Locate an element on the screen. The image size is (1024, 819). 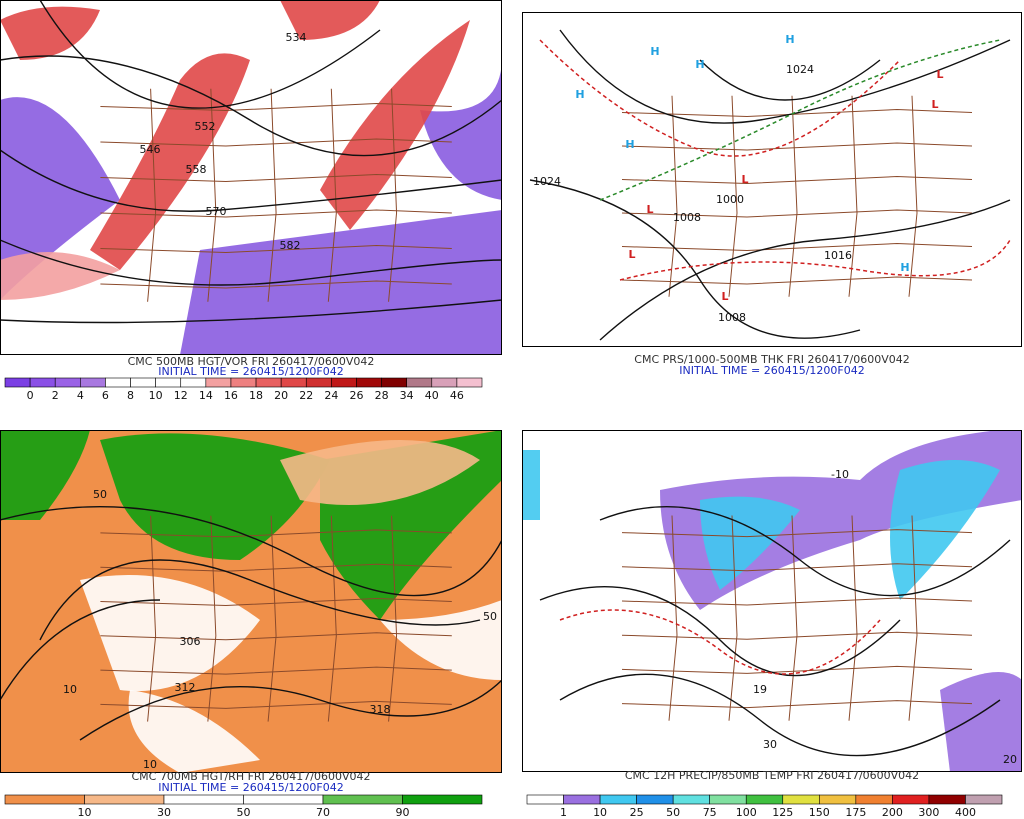
colorbar-label: 100 is located at coordinates (746, 812).